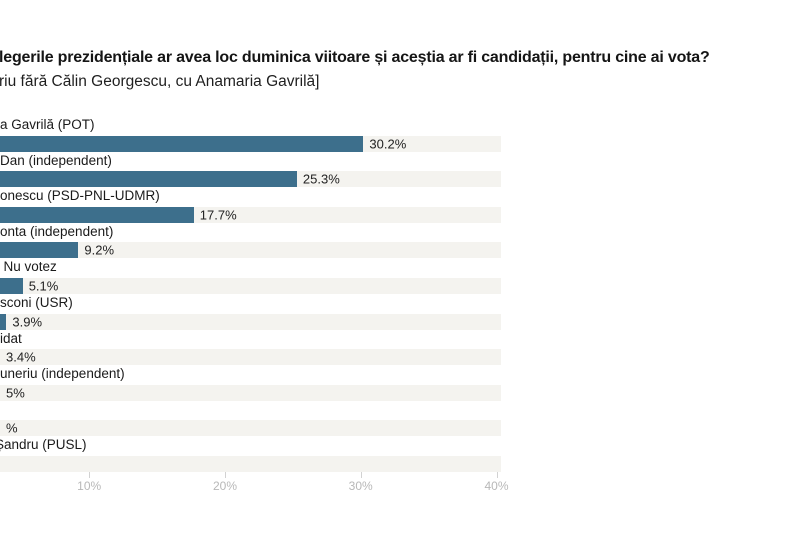 Image resolution: width=800 pixels, height=534 pixels. I want to click on value-label: 17.7%, so click(218, 215).